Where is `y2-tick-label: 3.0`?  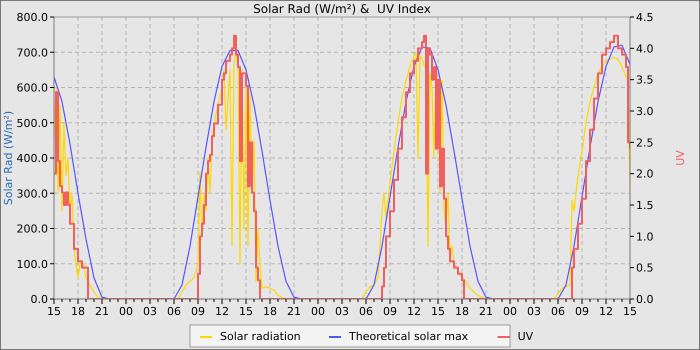
y2-tick-label: 3.0 is located at coordinates (645, 111).